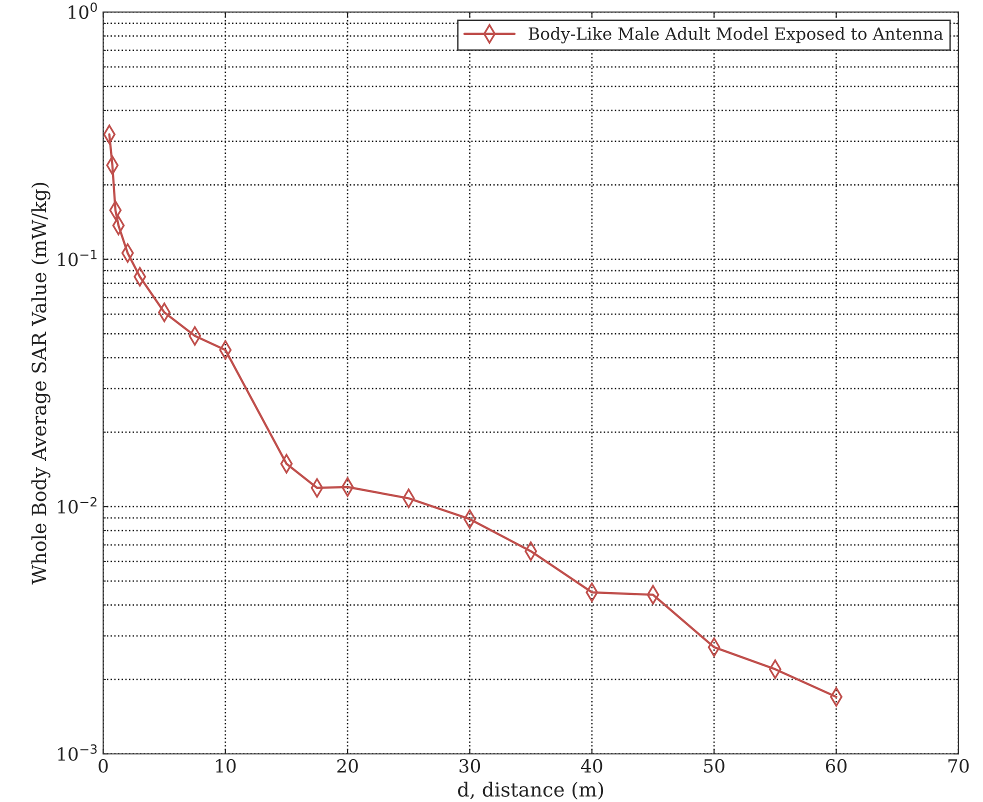 The height and width of the screenshot is (802, 983). Describe the element at coordinates (714, 766) in the screenshot. I see `x-tick-label: 50` at that location.